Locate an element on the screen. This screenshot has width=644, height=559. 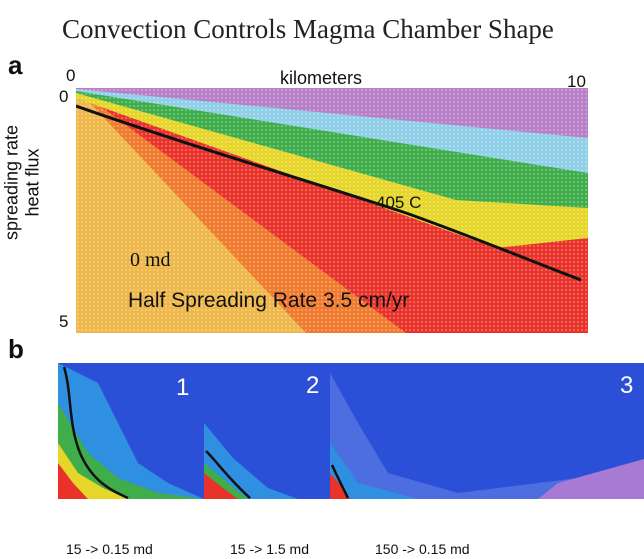
panel-a-label: a is located at coordinates (15, 65).